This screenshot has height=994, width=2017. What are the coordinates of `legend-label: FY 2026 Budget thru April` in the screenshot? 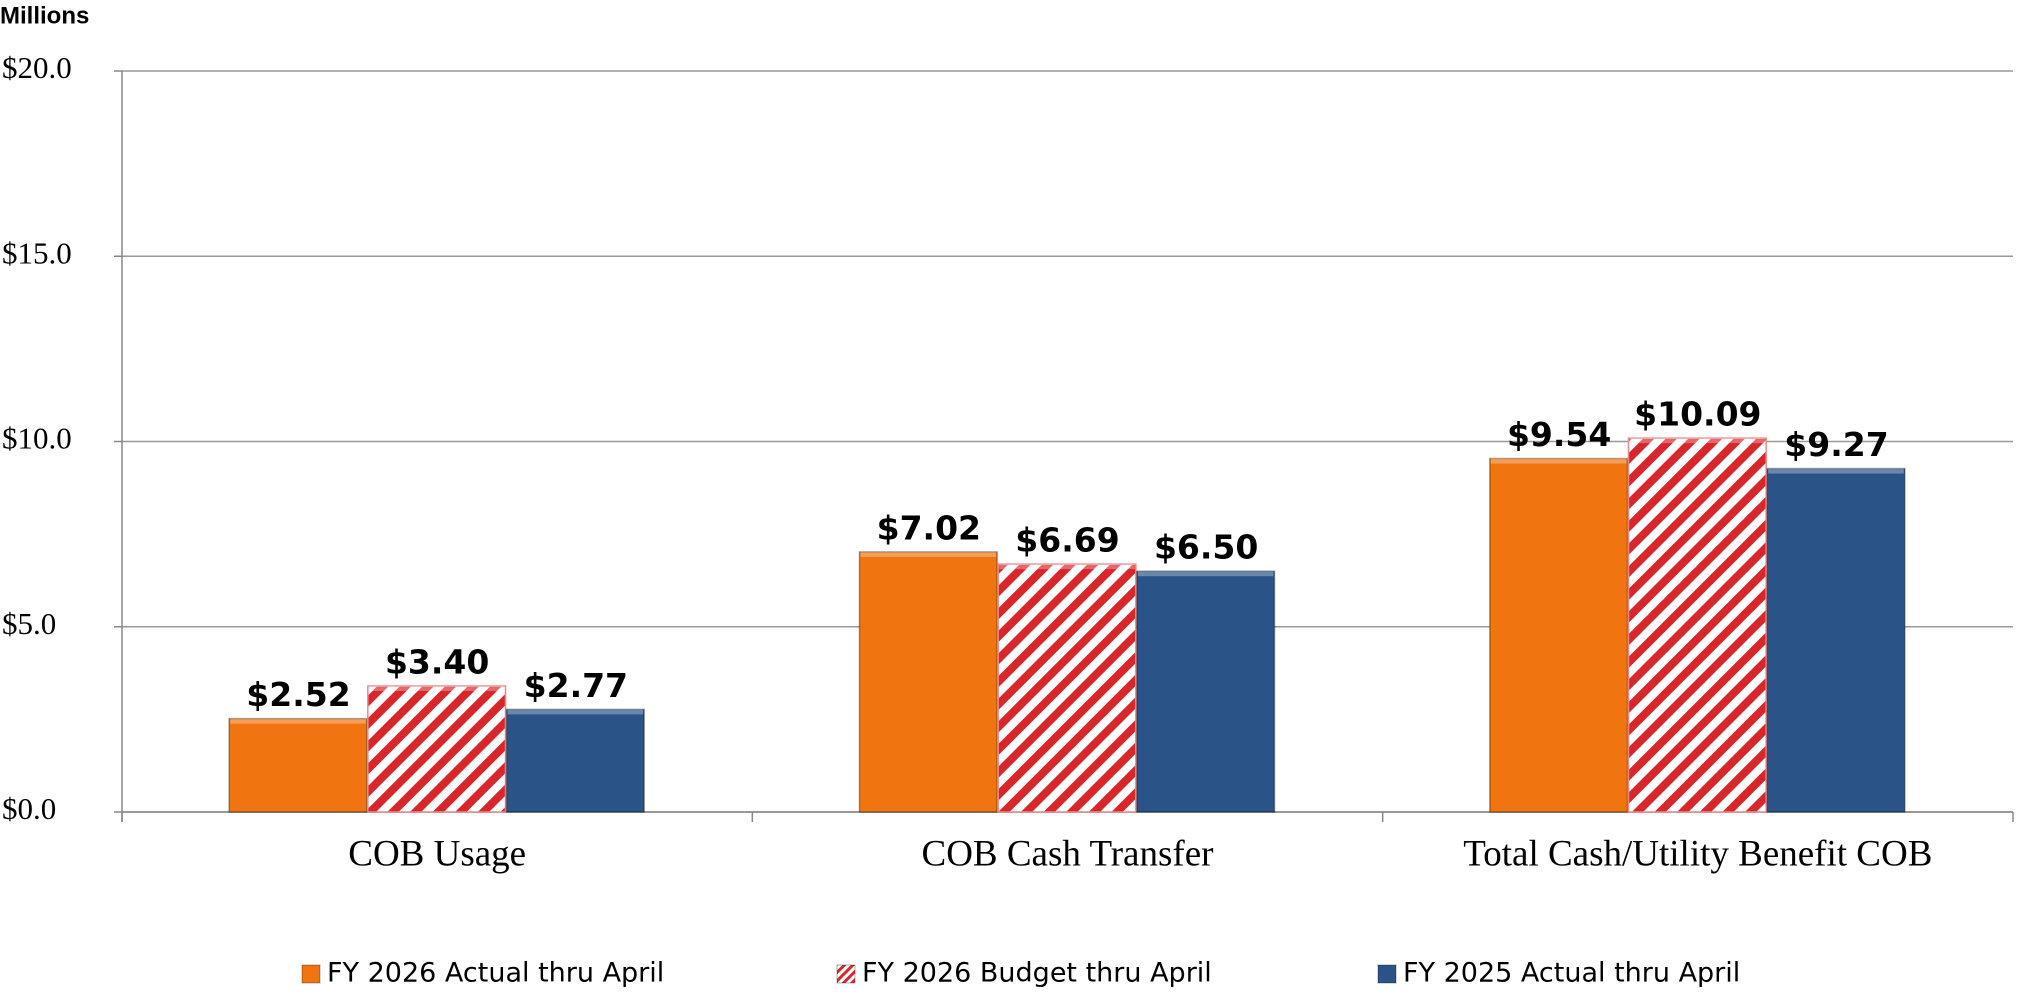 It's located at (1037, 973).